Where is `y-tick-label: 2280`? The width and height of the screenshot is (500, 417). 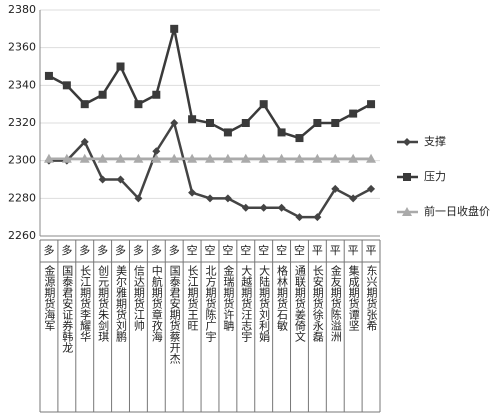 y-tick-label: 2280 is located at coordinates (22, 197).